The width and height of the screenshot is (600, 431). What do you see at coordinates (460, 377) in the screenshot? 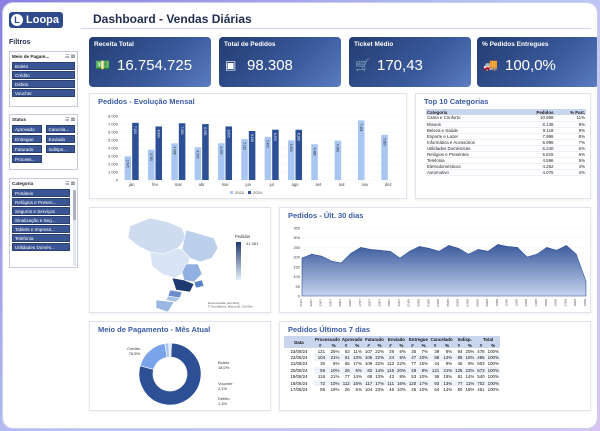
I see `last7-cell: 81` at bounding box center [460, 377].